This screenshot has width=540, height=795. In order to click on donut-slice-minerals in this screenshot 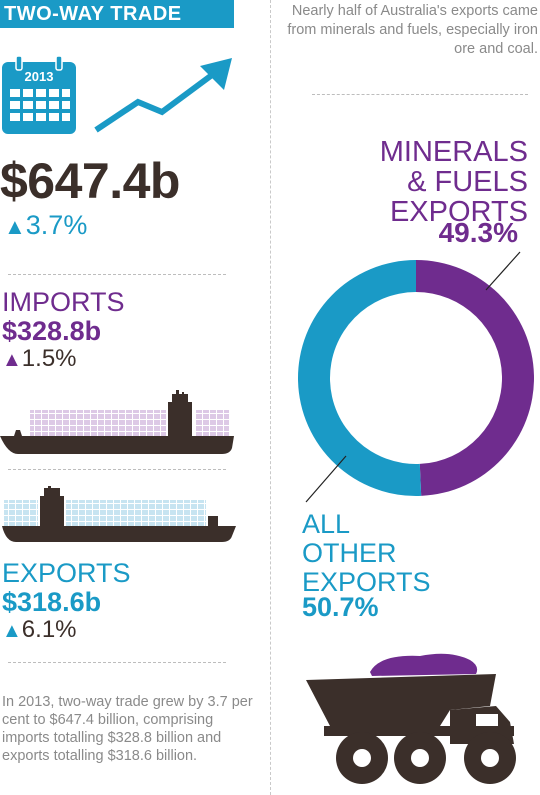, I will do `click(475, 378)`.